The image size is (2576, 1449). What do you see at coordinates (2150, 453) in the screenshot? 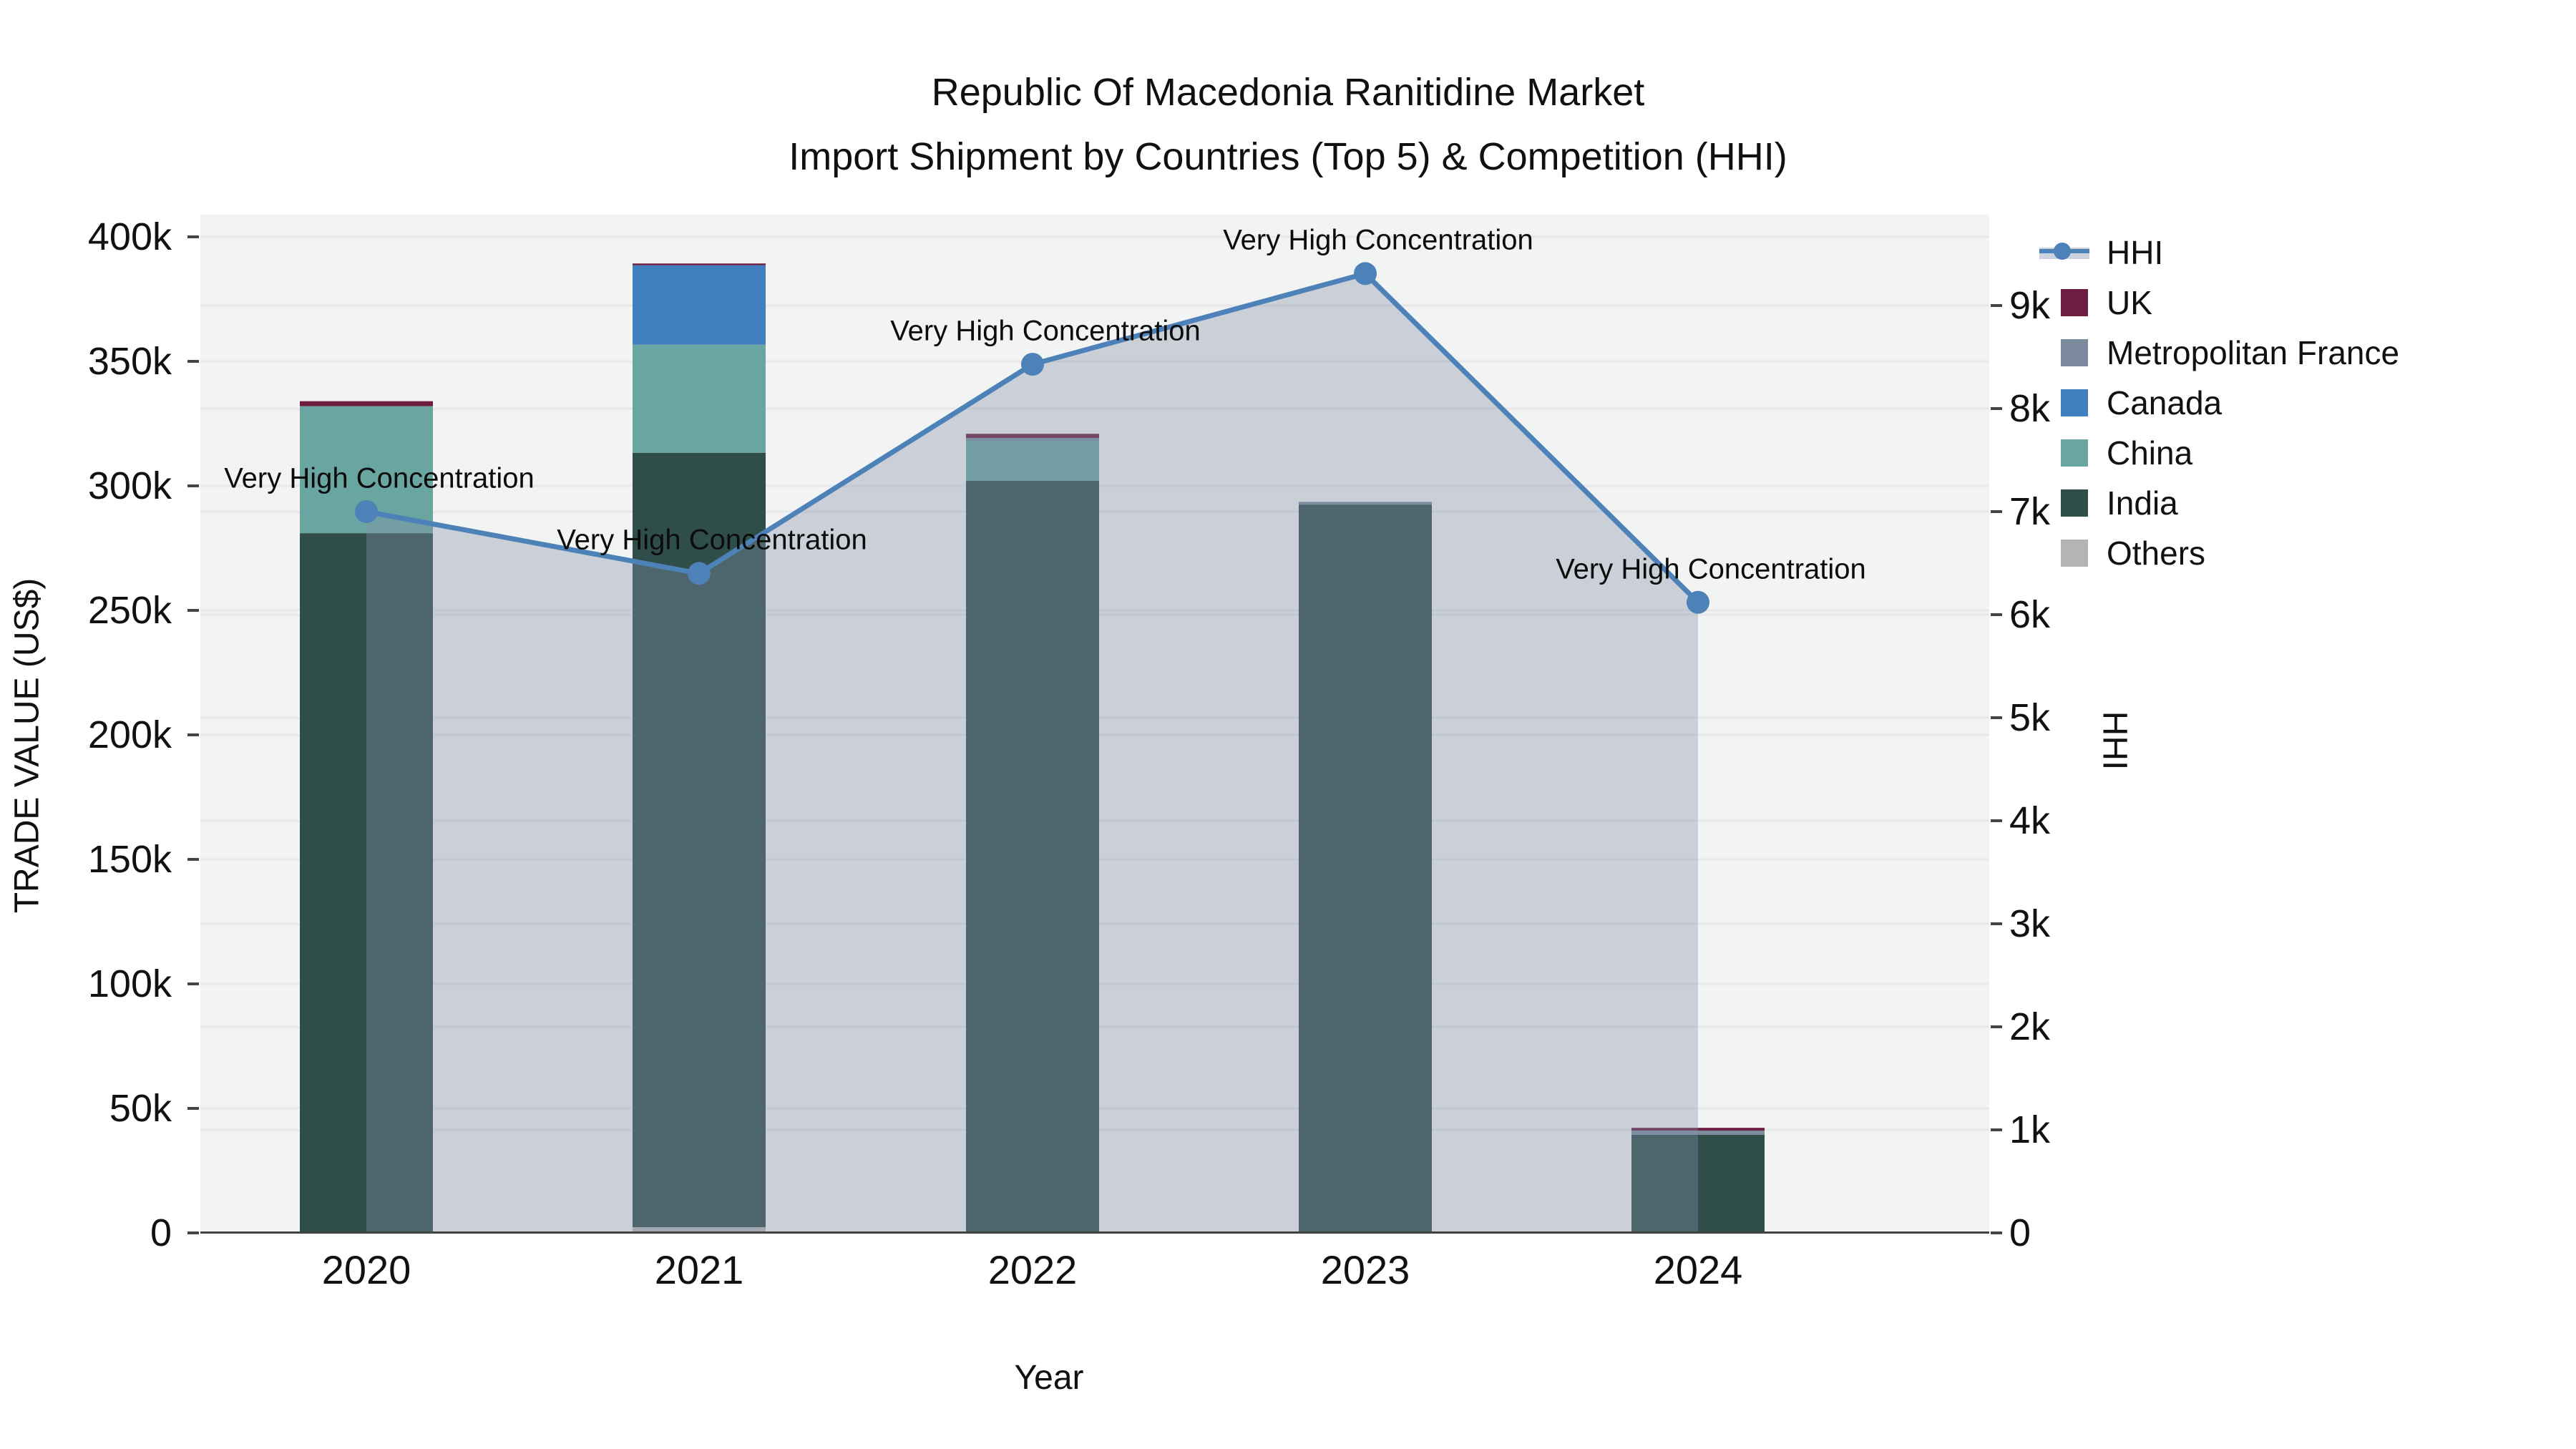
I see `legend-label: China` at bounding box center [2150, 453].